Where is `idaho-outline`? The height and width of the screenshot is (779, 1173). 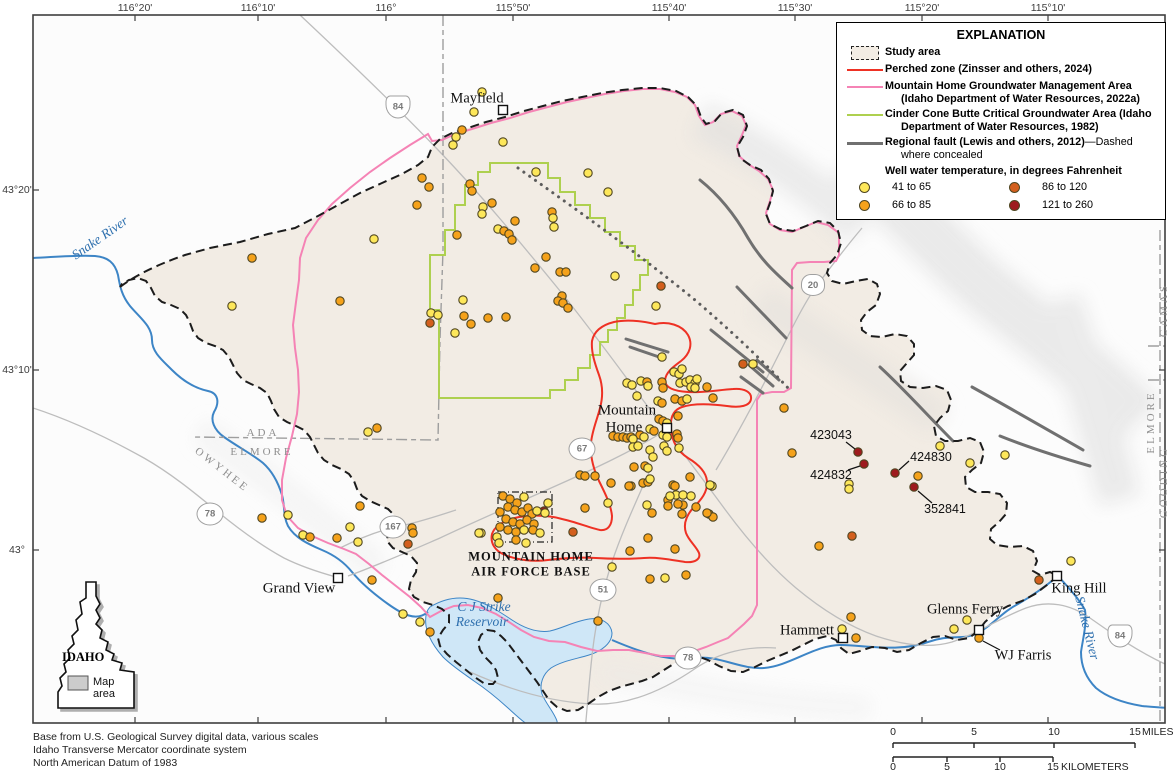 idaho-outline is located at coordinates (96, 645).